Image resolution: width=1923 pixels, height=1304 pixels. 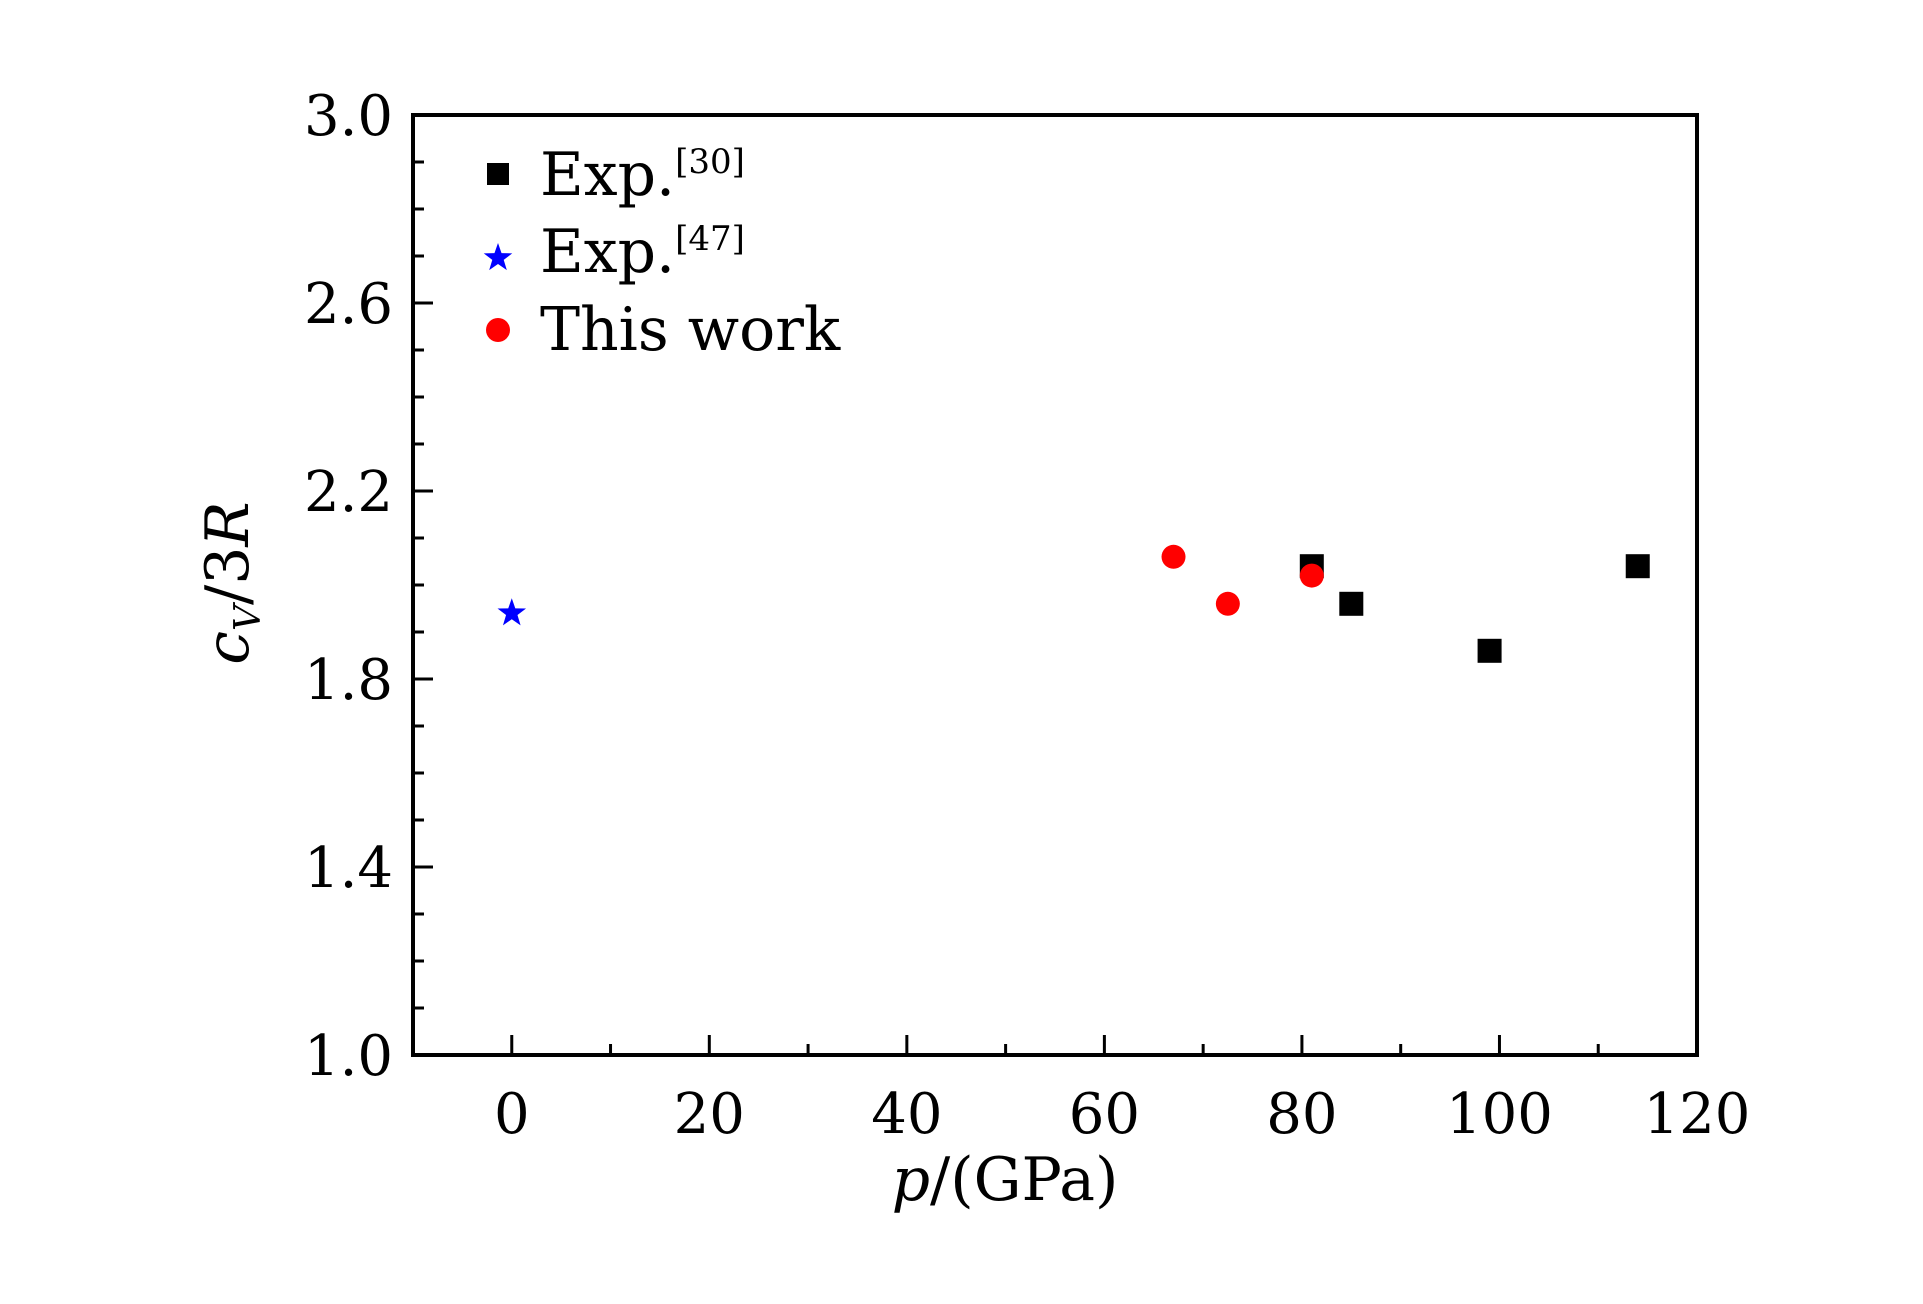 I want to click on legend-square-marker, so click(x=498, y=174).